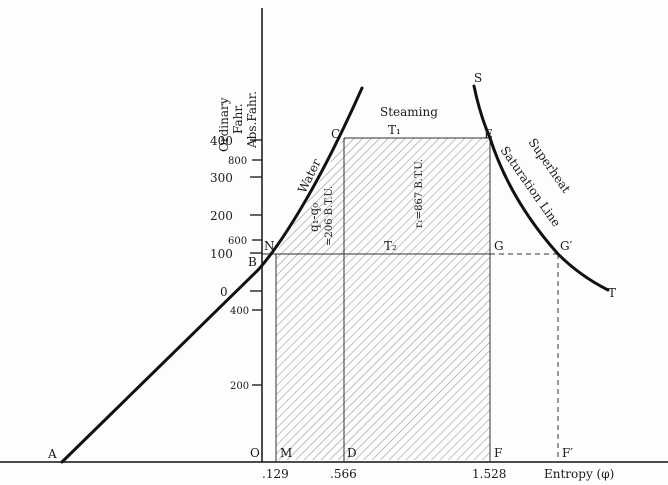 The image size is (668, 485). What do you see at coordinates (566, 246) in the screenshot?
I see `point-G-prime: G′` at bounding box center [566, 246].